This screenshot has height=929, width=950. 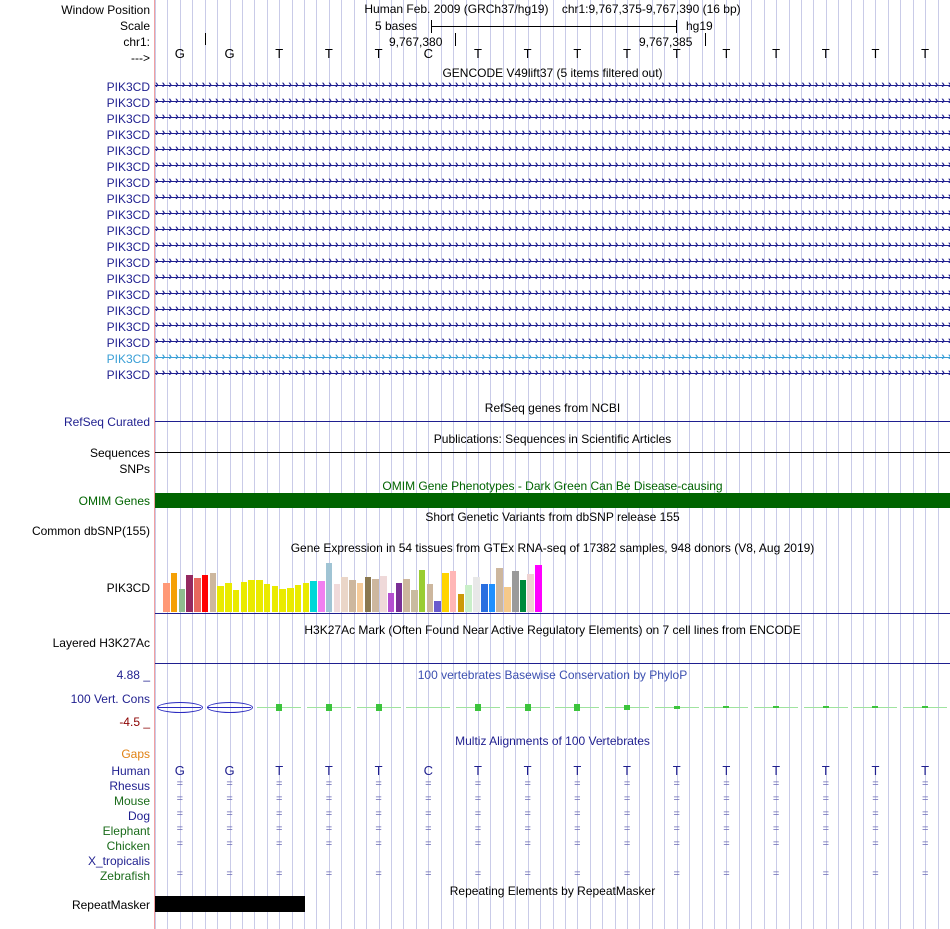 I want to click on multiz-species-label: X_tropicalis, so click(x=118, y=861).